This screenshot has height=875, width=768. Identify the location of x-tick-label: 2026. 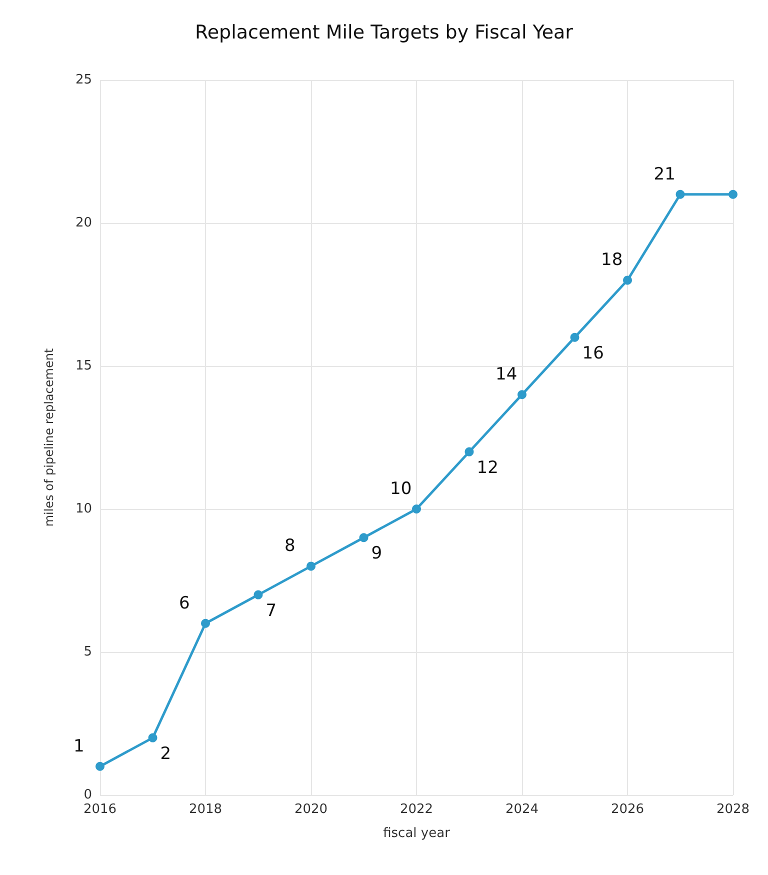
(627, 809).